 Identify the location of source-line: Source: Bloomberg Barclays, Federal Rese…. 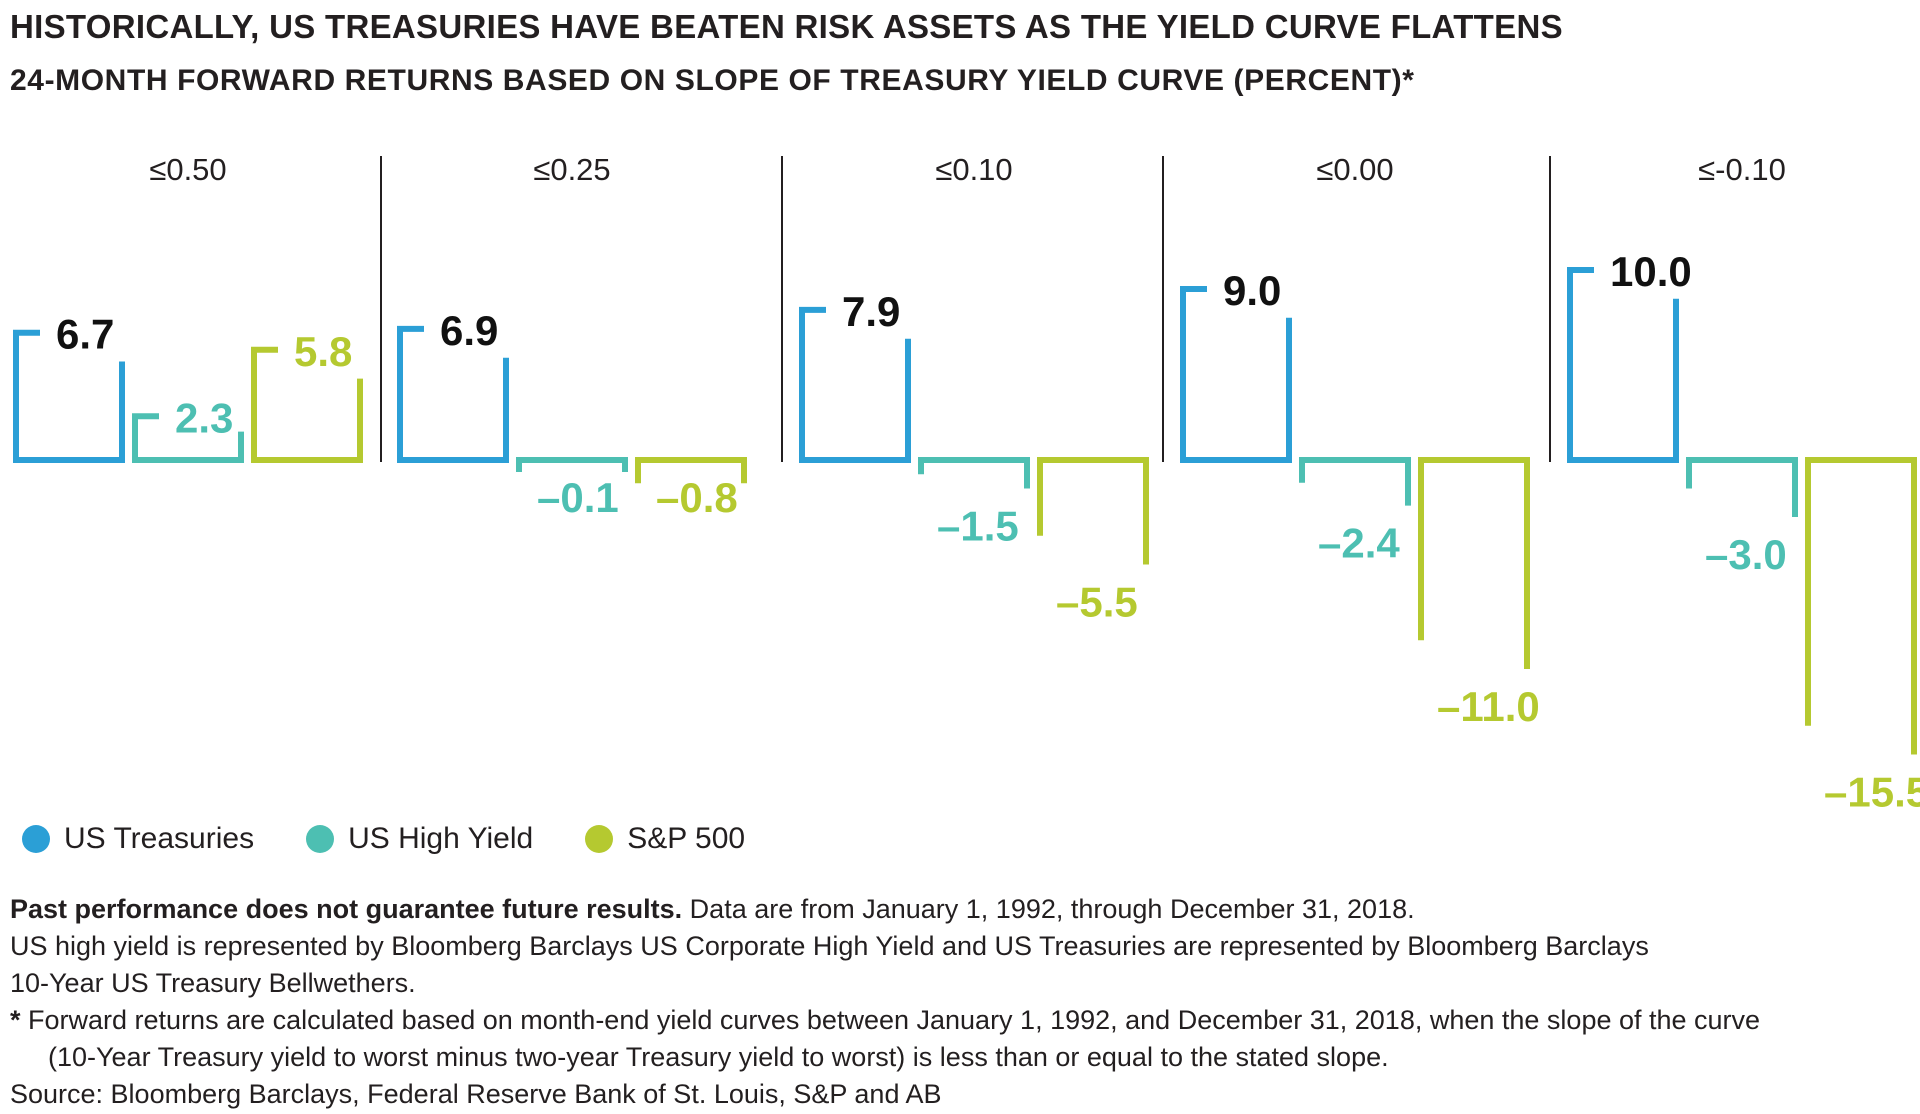
(476, 1094).